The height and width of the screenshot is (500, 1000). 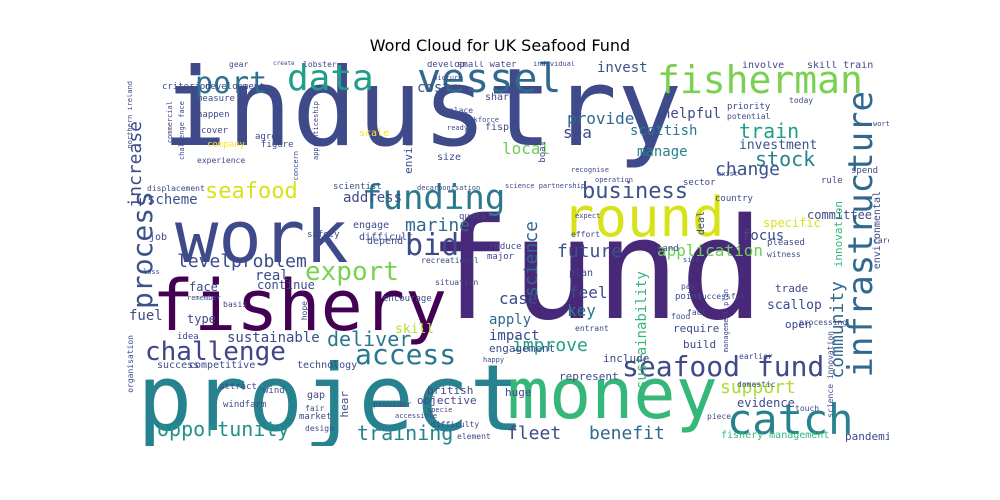 What do you see at coordinates (510, 320) in the screenshot?
I see `cloud-word: apply` at bounding box center [510, 320].